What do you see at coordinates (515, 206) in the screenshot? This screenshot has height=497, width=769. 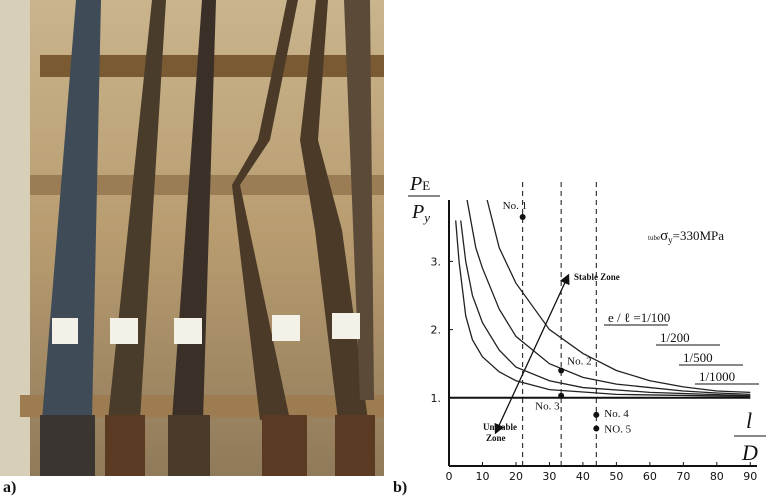 I see `point-label: No. 1` at bounding box center [515, 206].